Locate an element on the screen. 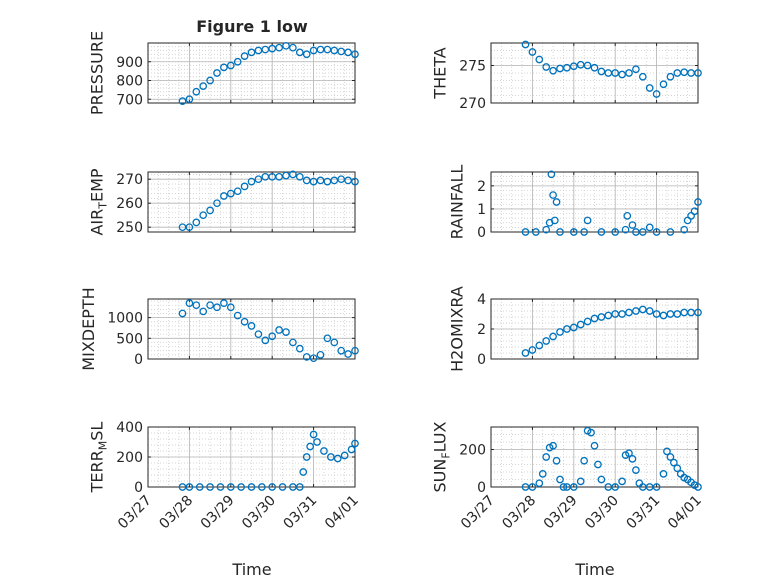 The width and height of the screenshot is (778, 583). y-axis-label: TERRMSL is located at coordinates (99, 458).